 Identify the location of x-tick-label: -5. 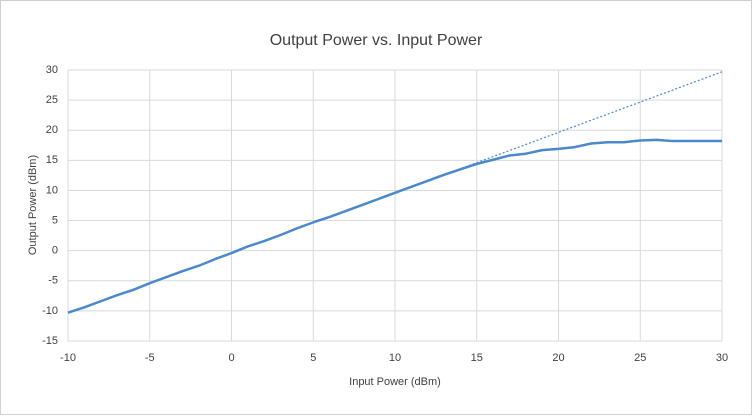
(150, 358).